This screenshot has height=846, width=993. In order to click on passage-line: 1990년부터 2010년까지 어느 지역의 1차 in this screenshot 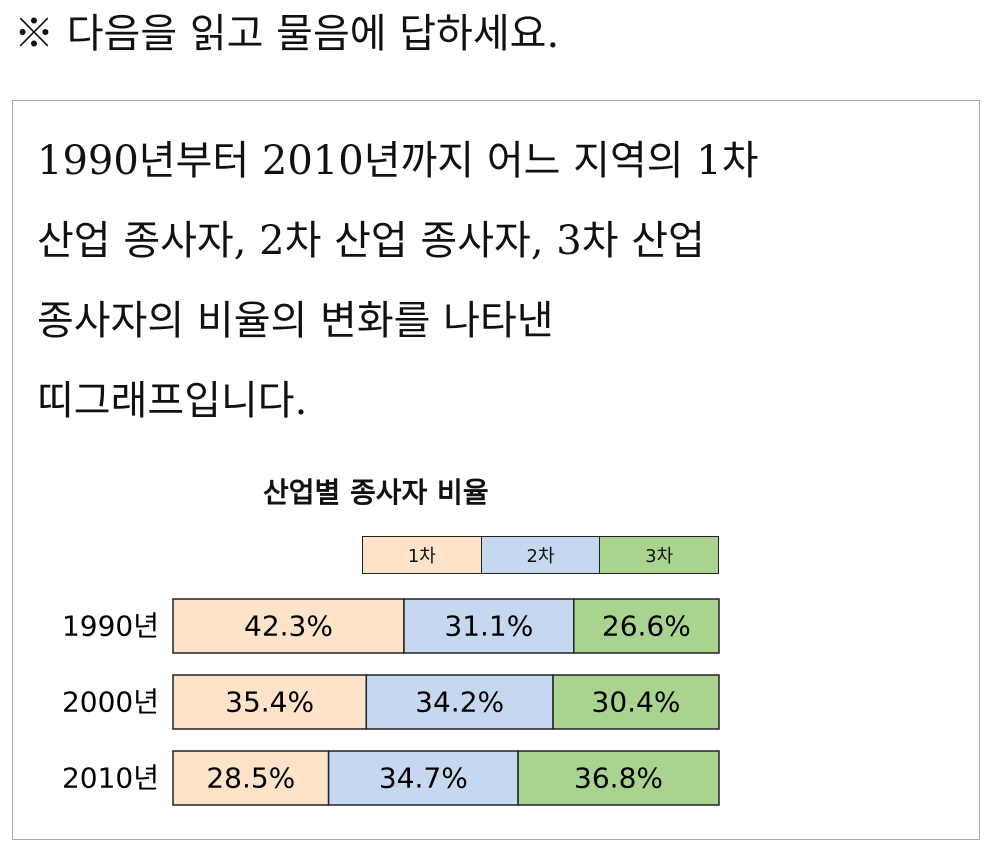, I will do `click(398, 161)`.